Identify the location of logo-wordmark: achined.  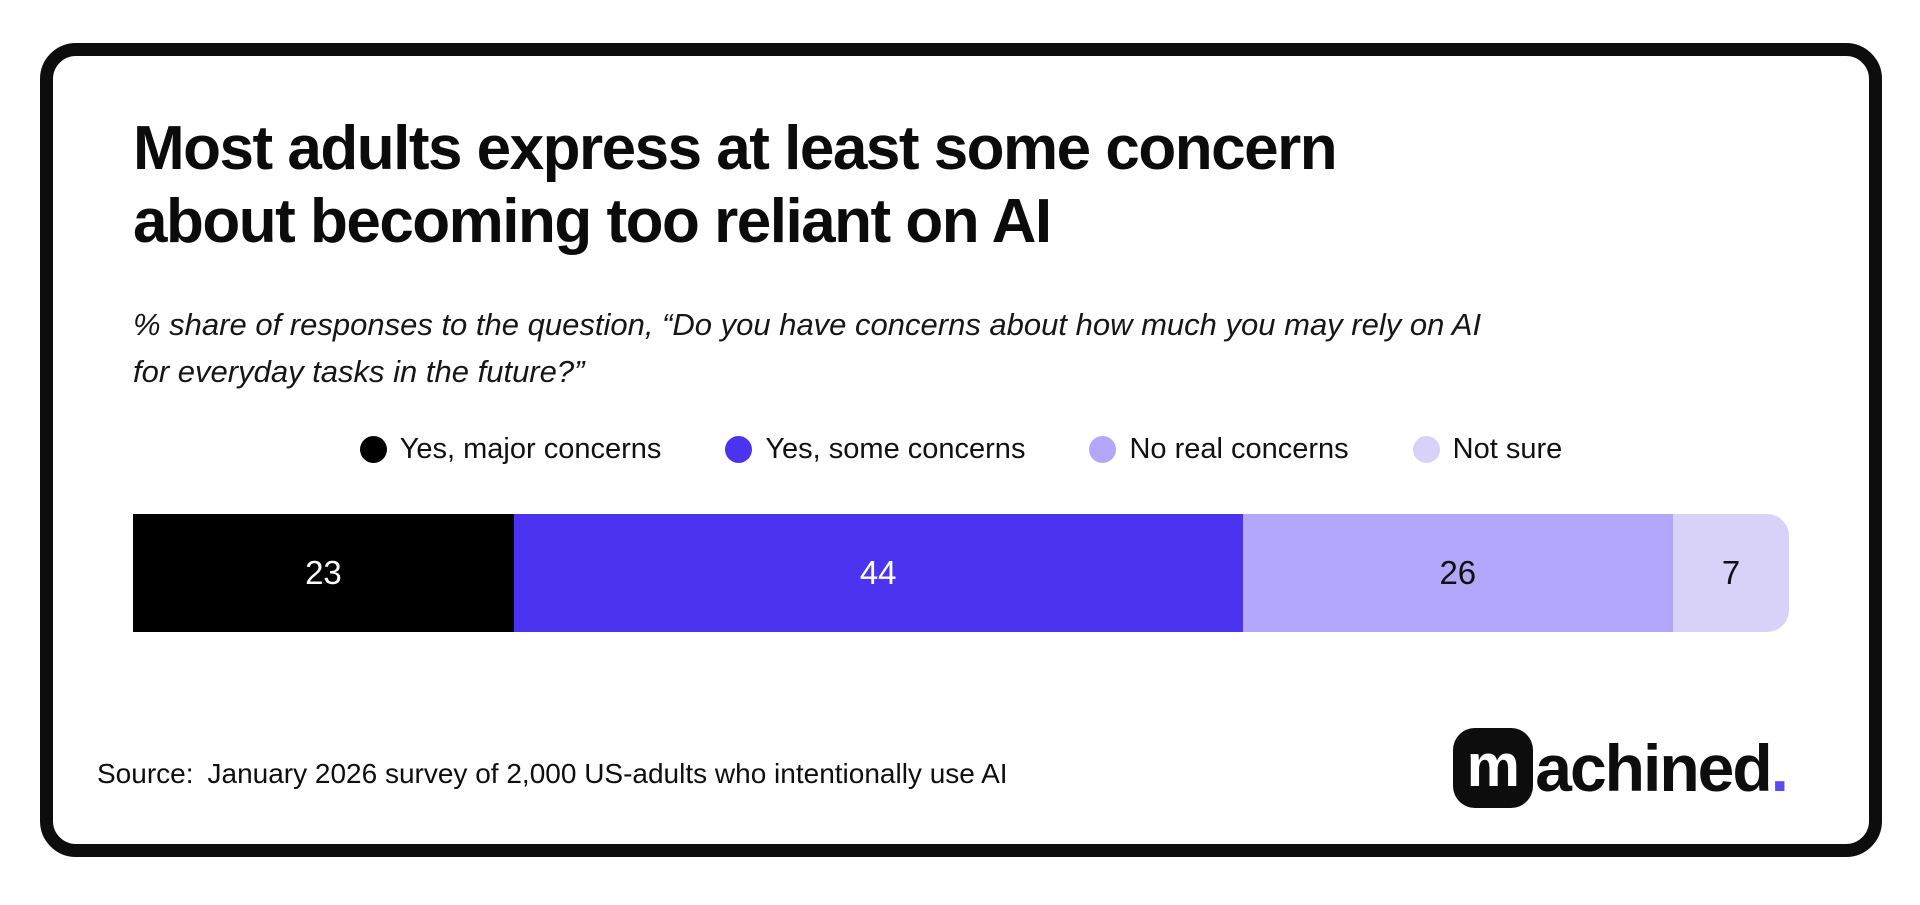
(1653, 768).